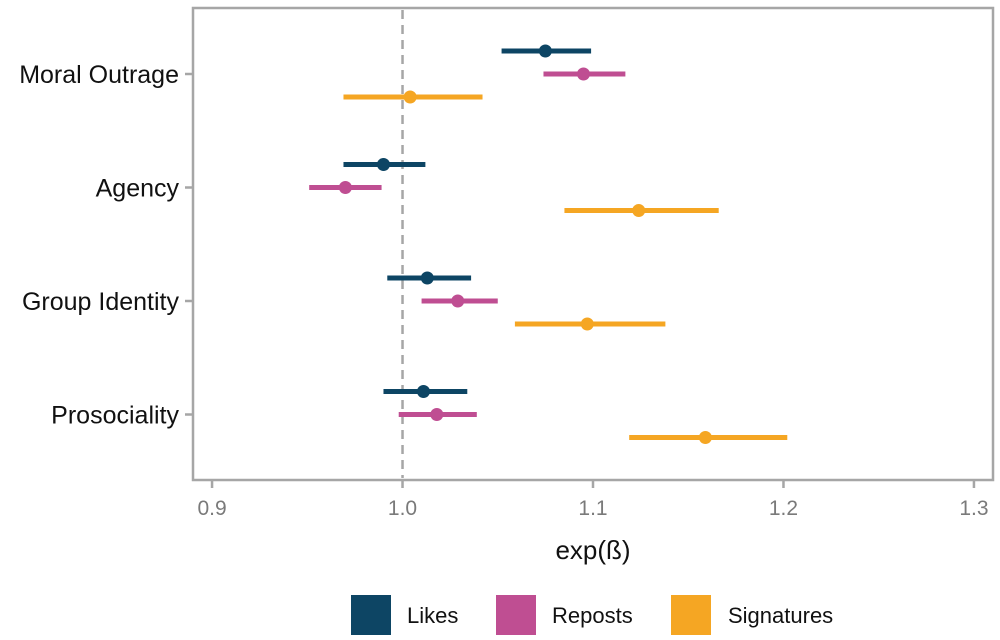  I want to click on legend-label-likes: Likes, so click(432, 615).